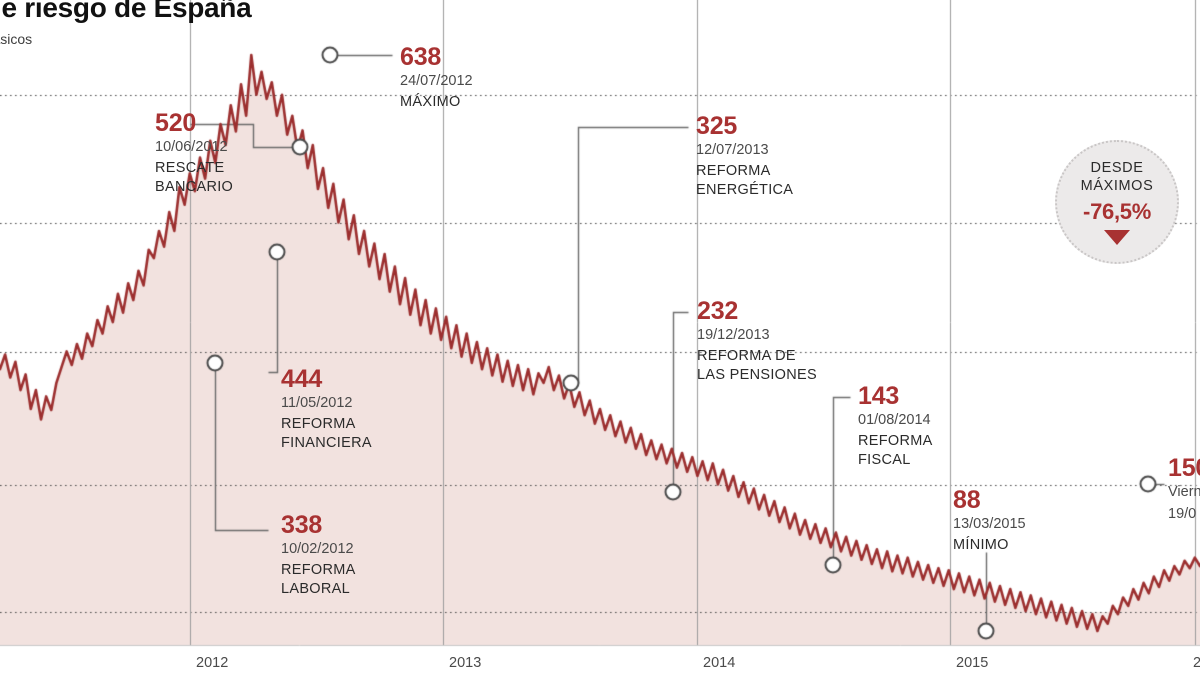 The height and width of the screenshot is (675, 1200). I want to click on xtick-2013: 2013, so click(465, 663).